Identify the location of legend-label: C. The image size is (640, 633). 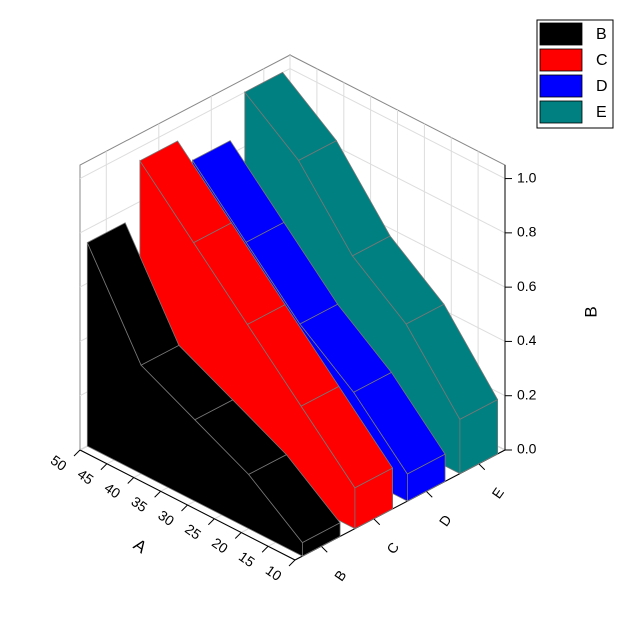
(602, 60).